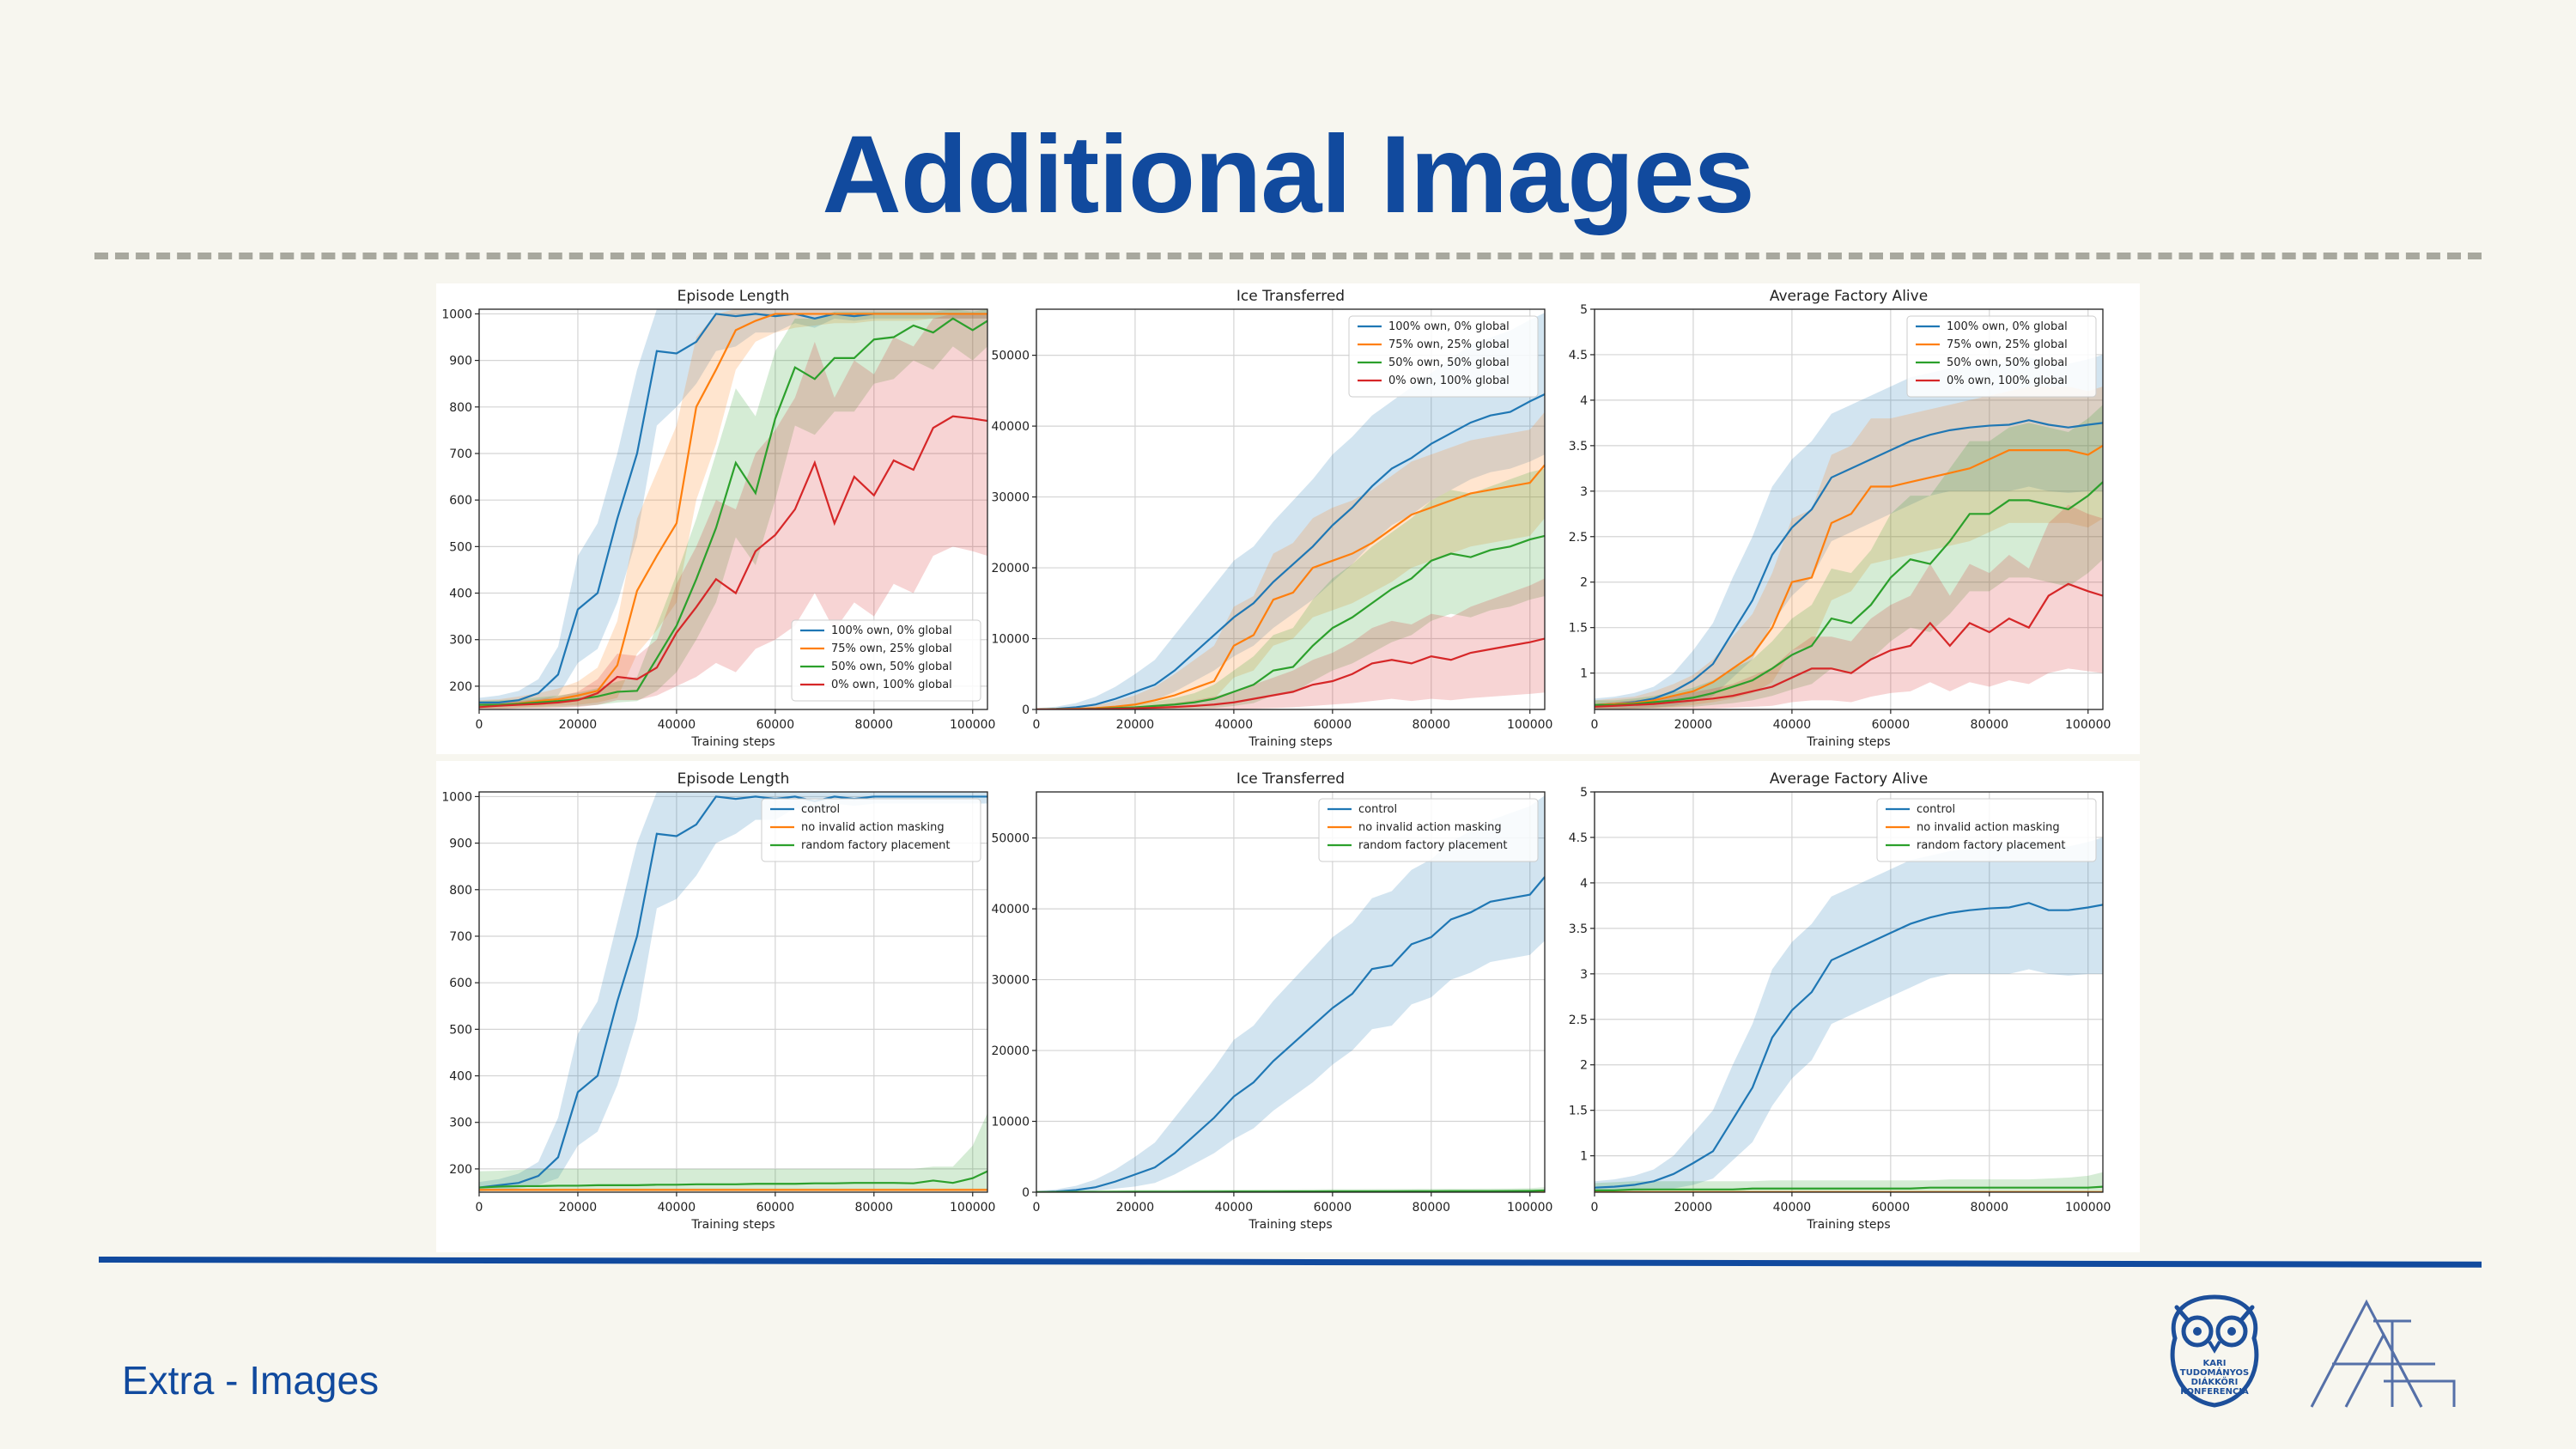 The width and height of the screenshot is (2576, 1449). What do you see at coordinates (1010, 909) in the screenshot?
I see `y-tick-label: 40000` at bounding box center [1010, 909].